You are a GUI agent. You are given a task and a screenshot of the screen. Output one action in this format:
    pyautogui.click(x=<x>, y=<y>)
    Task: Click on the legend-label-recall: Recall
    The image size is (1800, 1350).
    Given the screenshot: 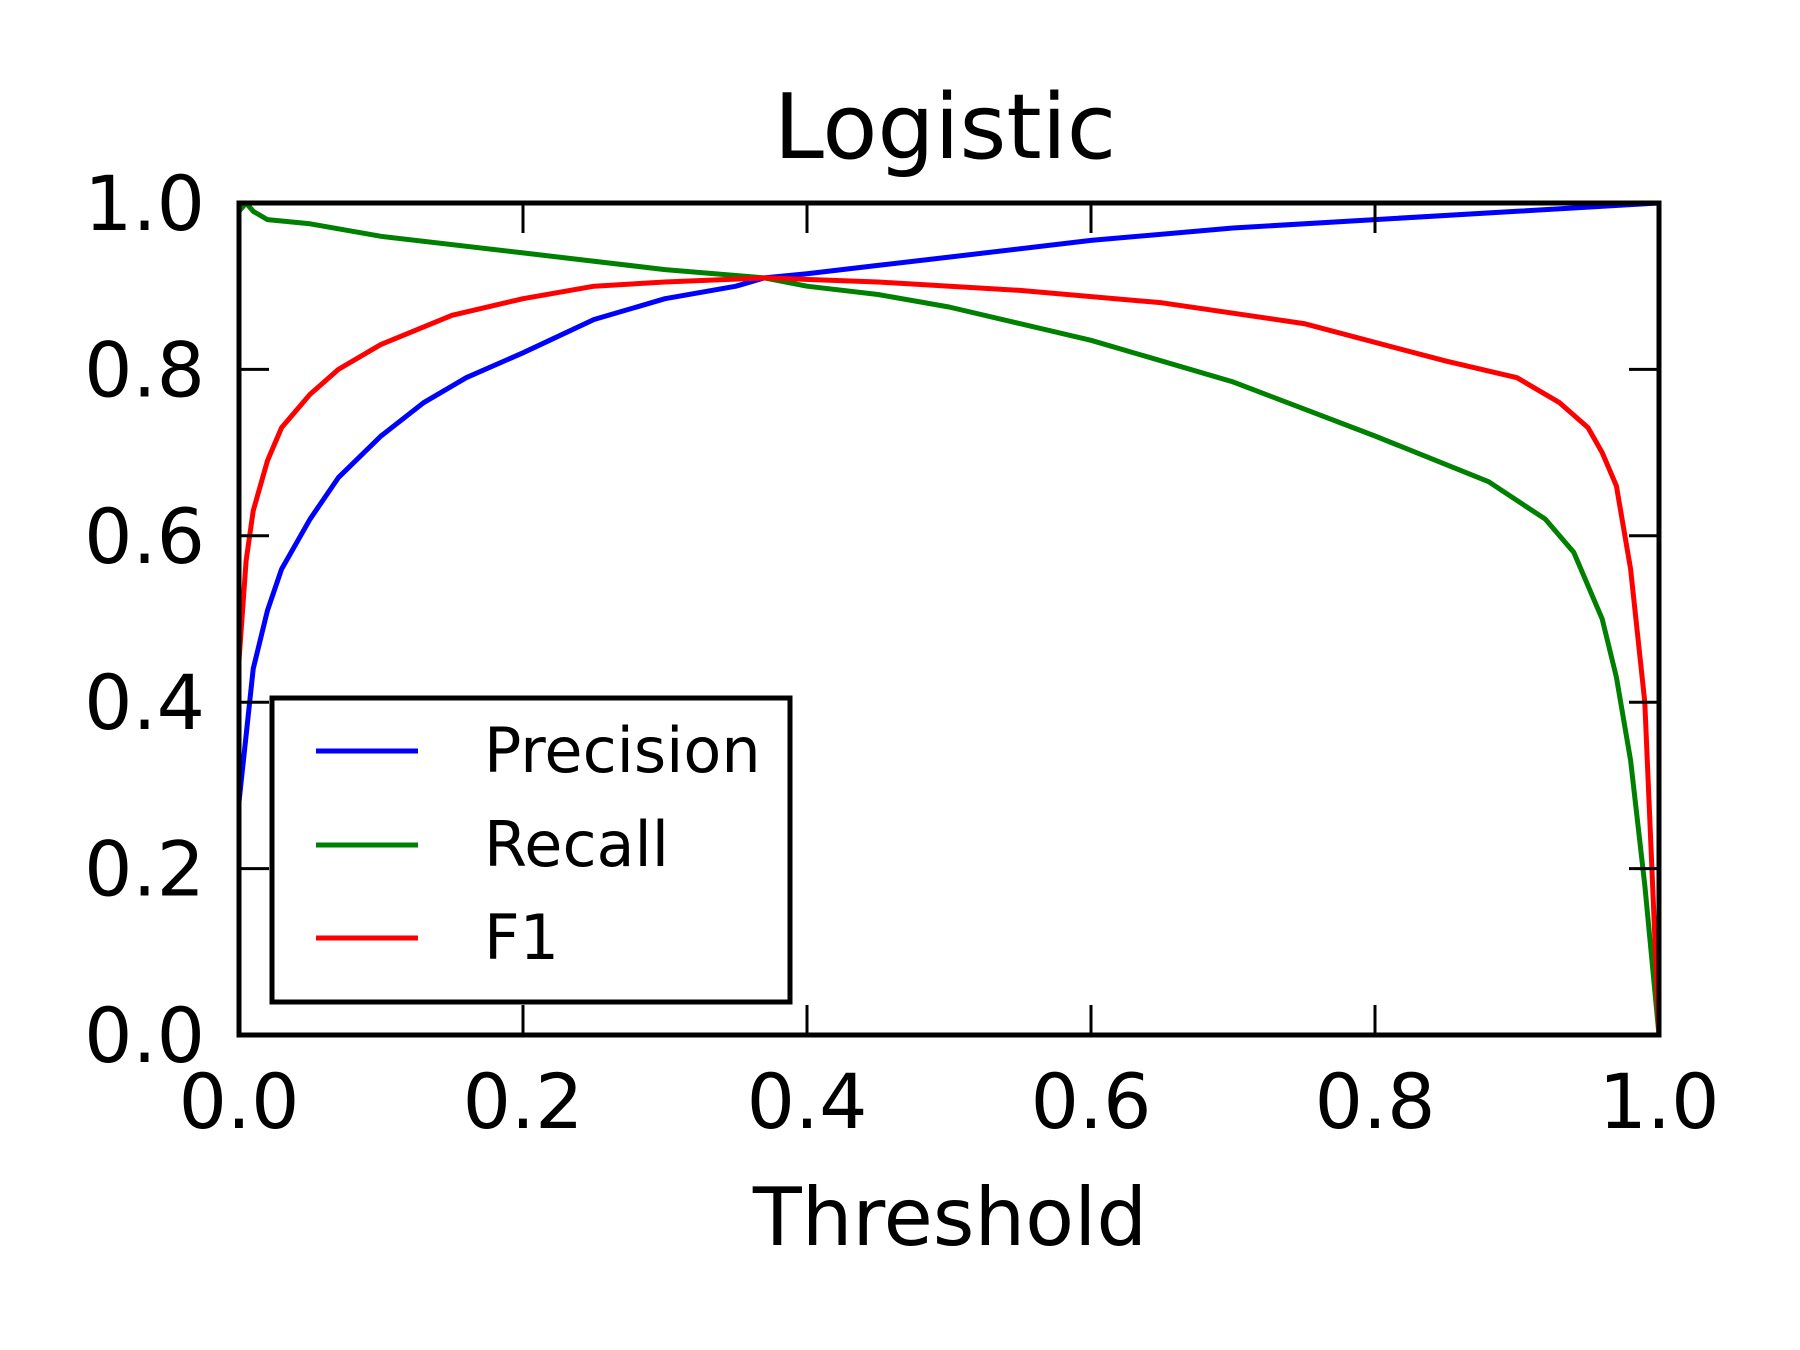 What is the action you would take?
    pyautogui.click(x=576, y=844)
    